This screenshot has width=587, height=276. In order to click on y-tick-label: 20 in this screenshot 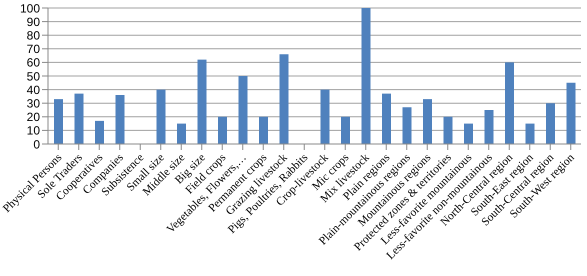, I will do `click(33, 117)`.